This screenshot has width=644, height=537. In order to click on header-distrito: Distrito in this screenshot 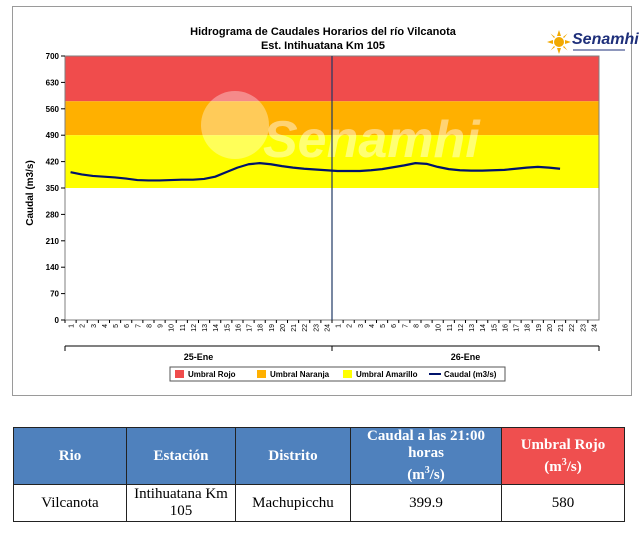, I will do `click(293, 456)`.